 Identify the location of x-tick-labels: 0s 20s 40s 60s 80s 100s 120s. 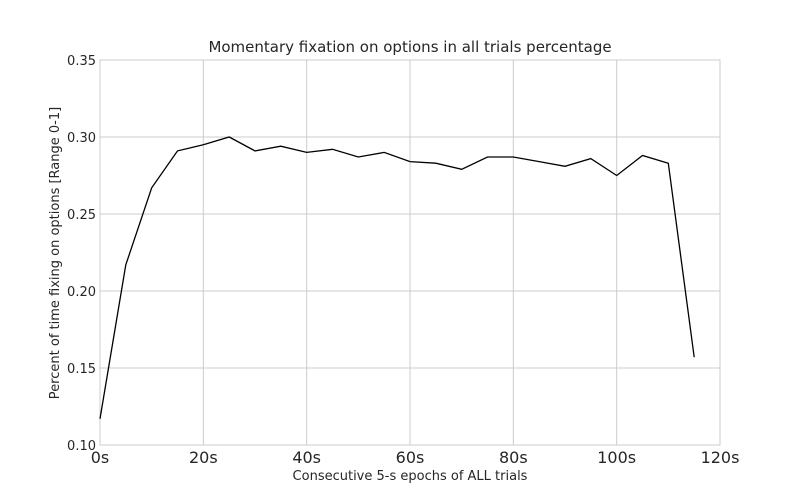
(415, 457).